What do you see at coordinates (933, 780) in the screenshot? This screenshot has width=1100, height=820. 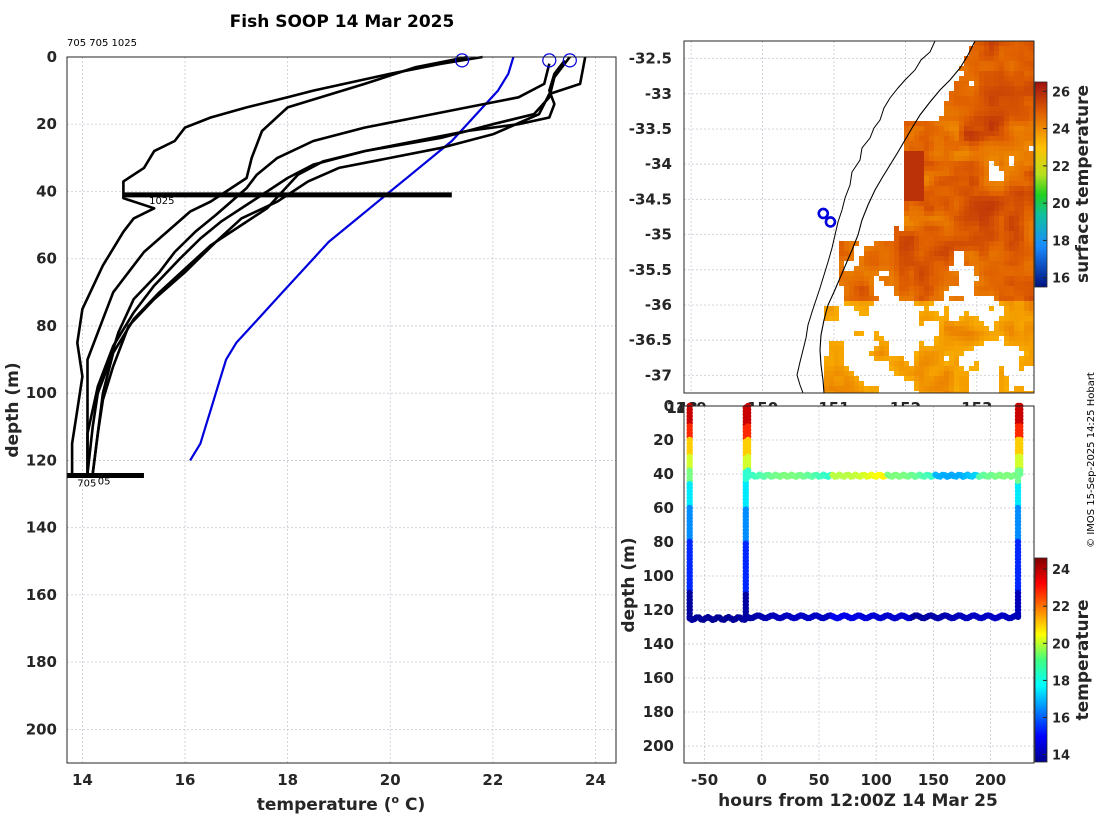 I see `td-xtick-label: 150` at bounding box center [933, 780].